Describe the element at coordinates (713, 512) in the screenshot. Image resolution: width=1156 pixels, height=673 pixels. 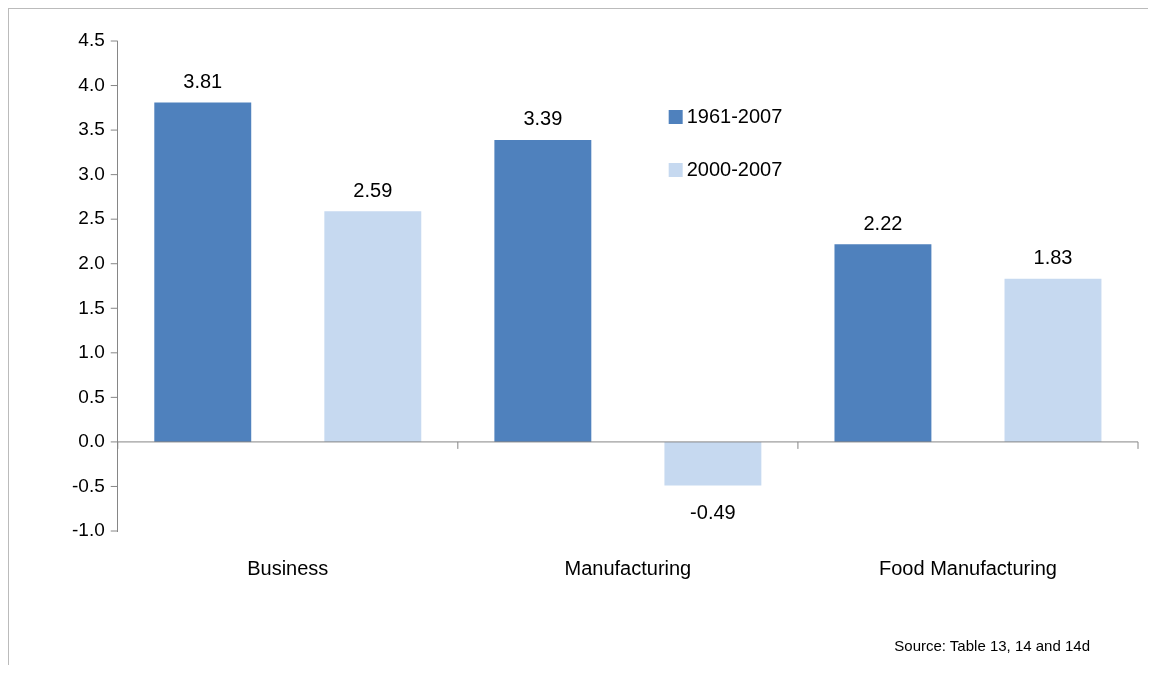
I see `data-label: -0.49` at that location.